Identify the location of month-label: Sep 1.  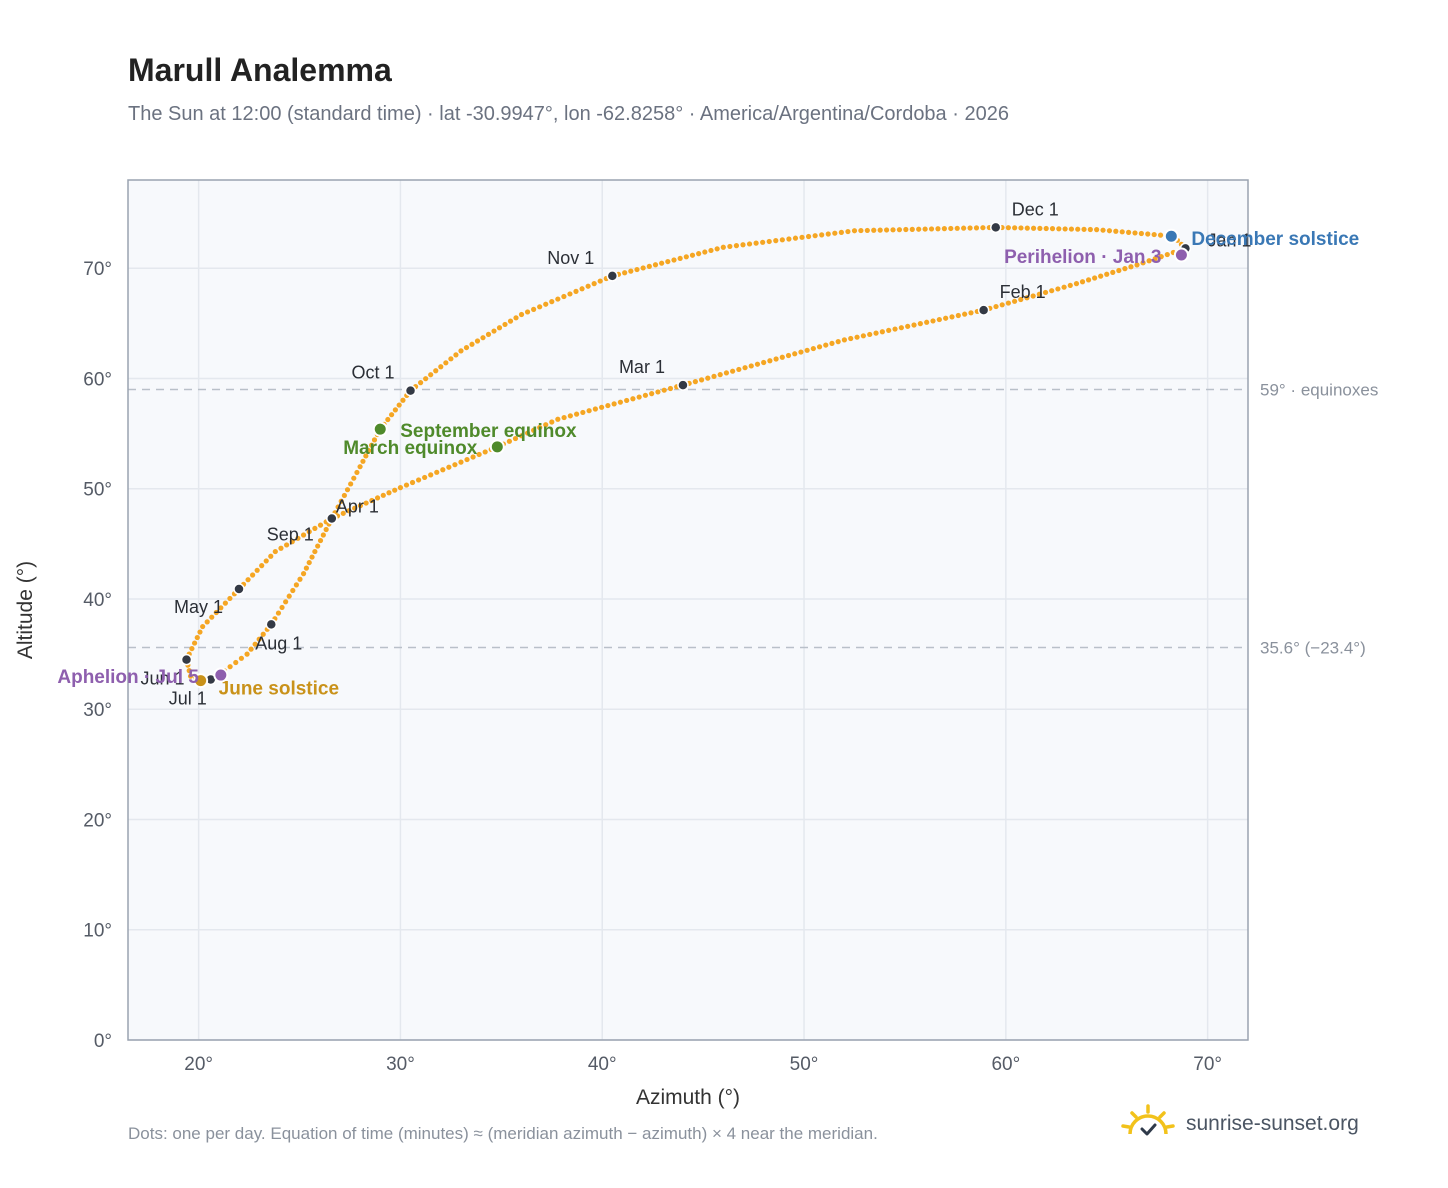
(290, 534).